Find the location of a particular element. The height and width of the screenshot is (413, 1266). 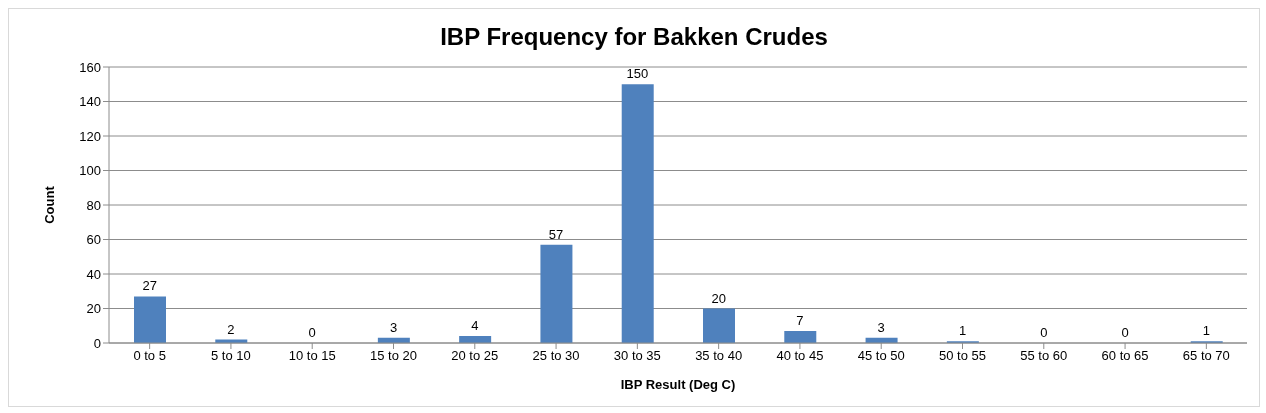

data-label: 4 is located at coordinates (475, 326).